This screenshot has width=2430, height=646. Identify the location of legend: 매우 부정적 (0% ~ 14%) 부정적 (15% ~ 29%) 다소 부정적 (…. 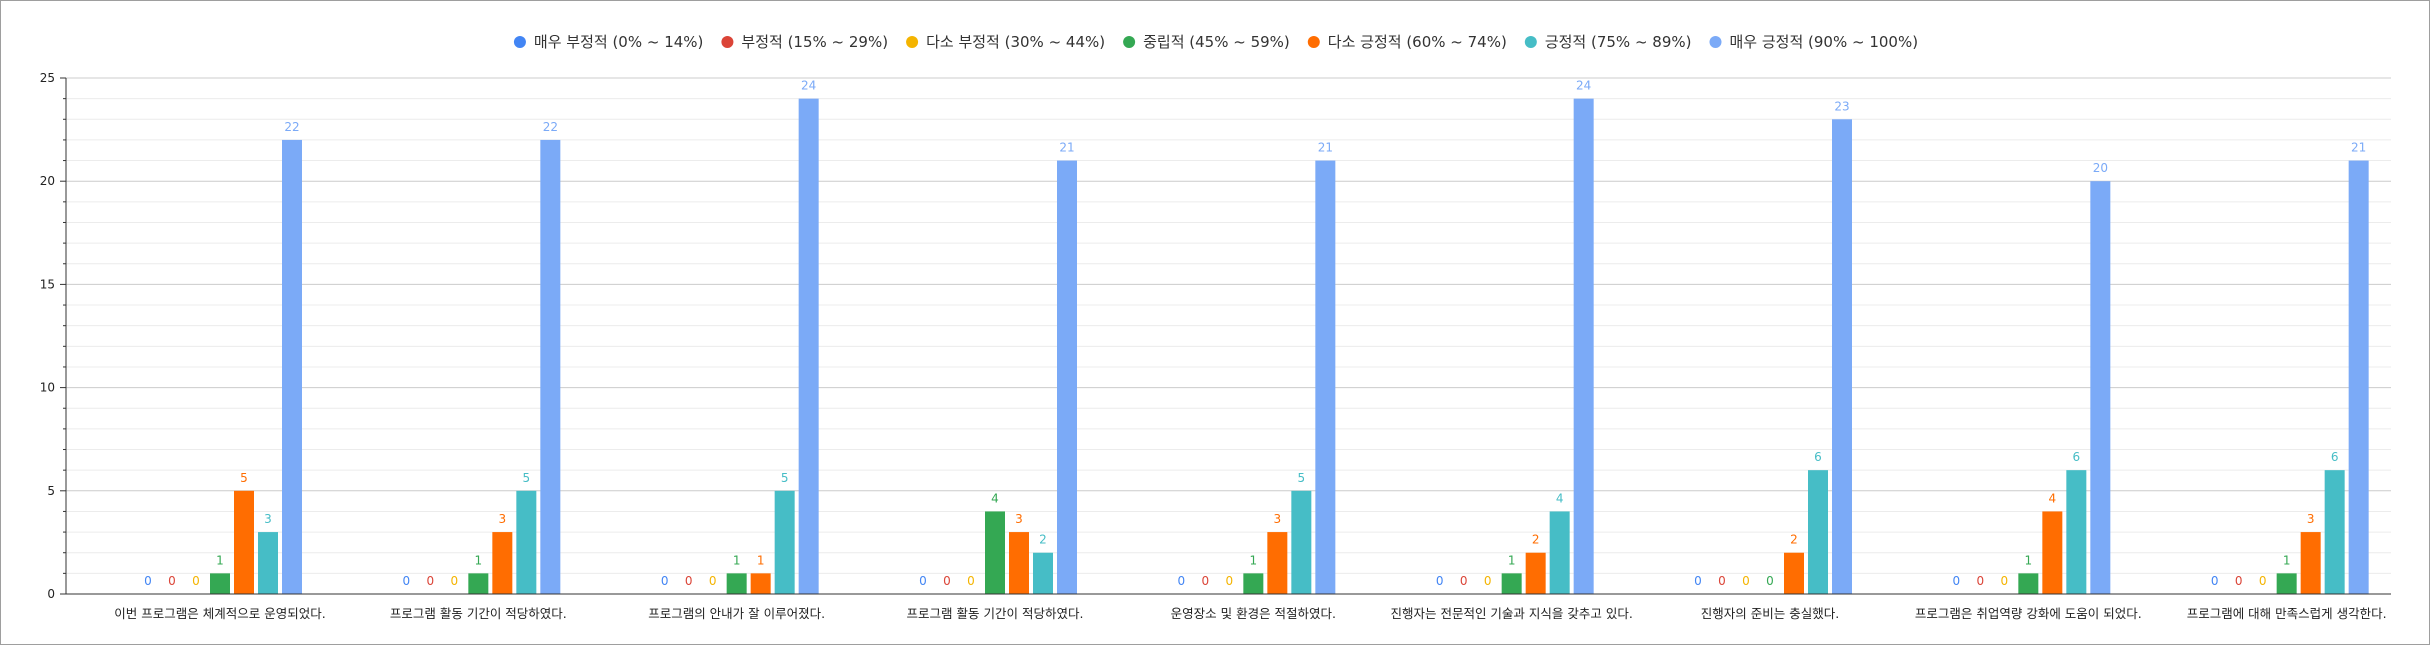
(1215, 42).